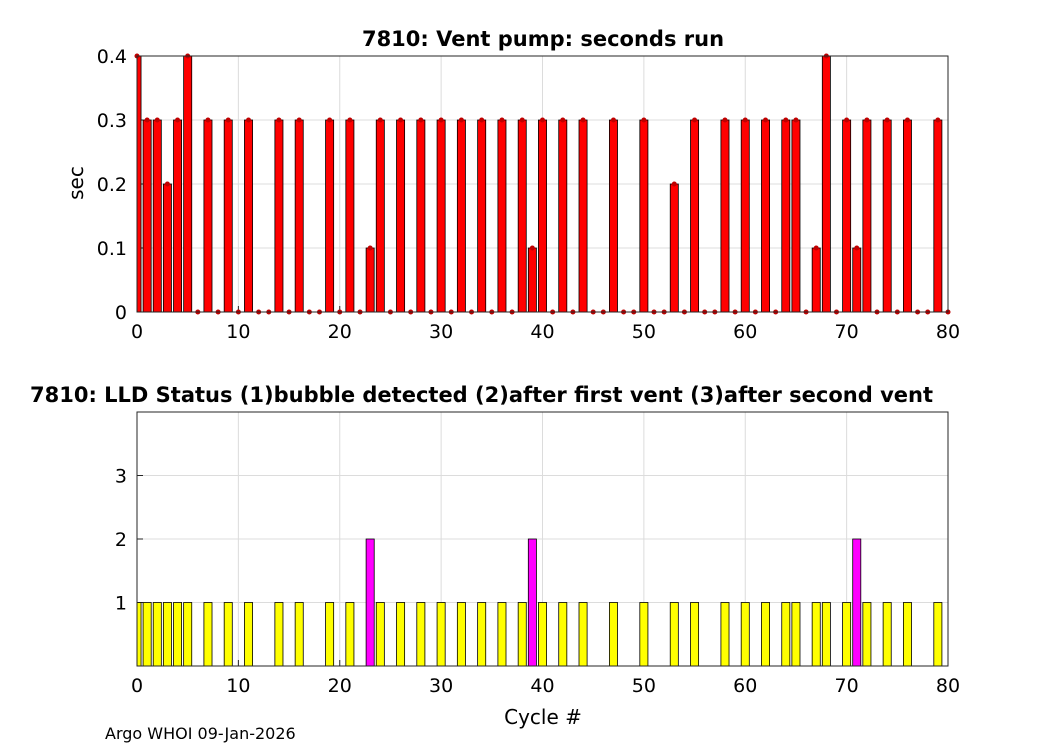 The height and width of the screenshot is (750, 1050). I want to click on x-axis-label: Cycle #, so click(543, 717).